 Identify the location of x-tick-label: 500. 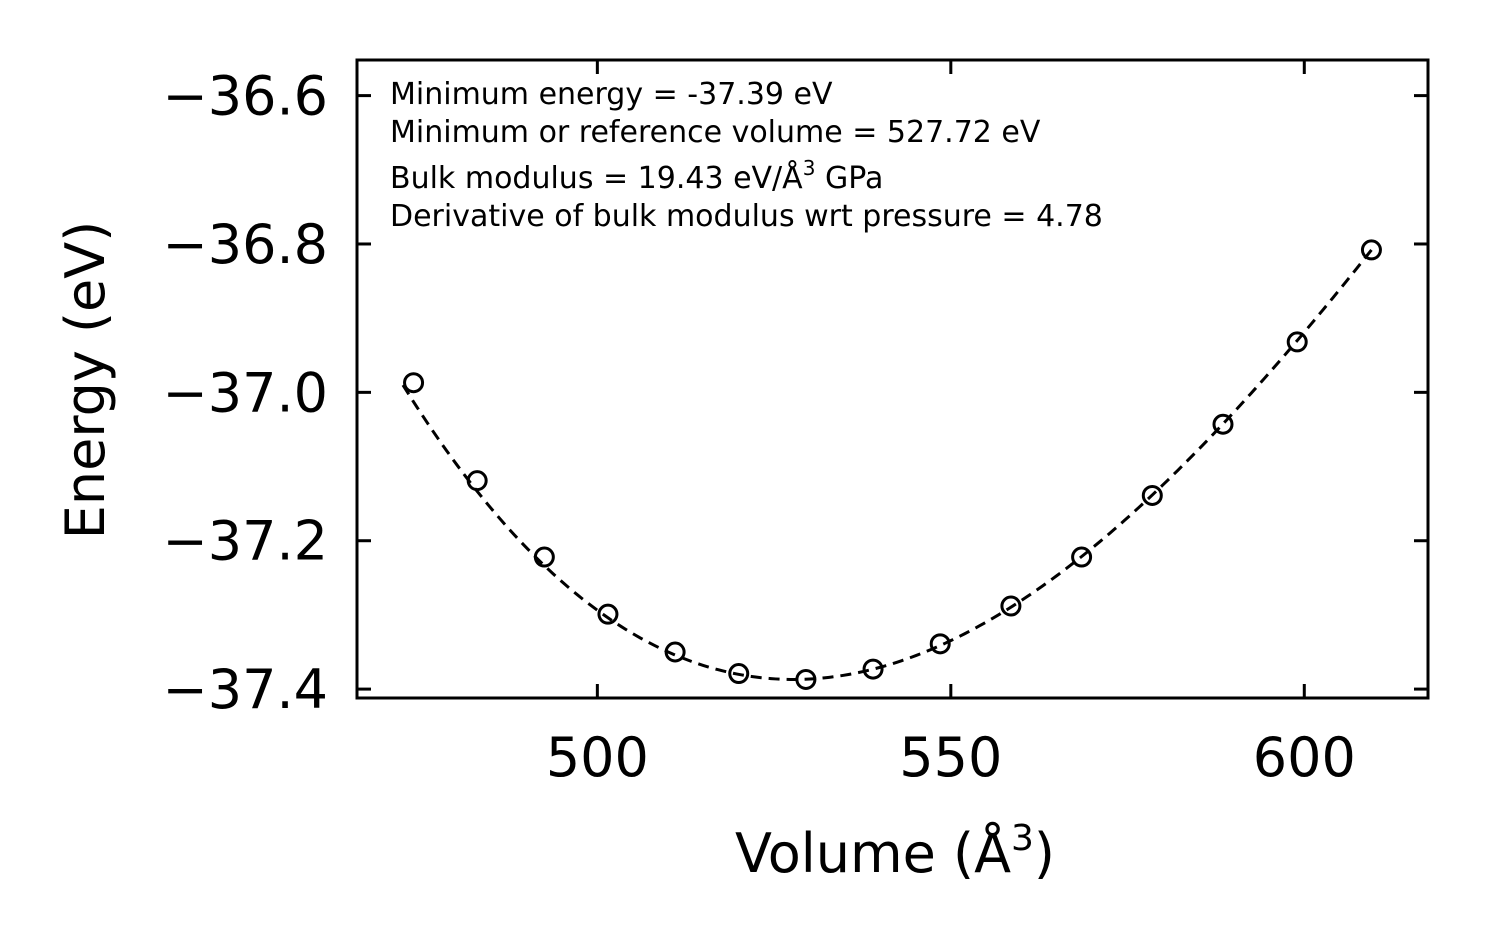
(597, 757).